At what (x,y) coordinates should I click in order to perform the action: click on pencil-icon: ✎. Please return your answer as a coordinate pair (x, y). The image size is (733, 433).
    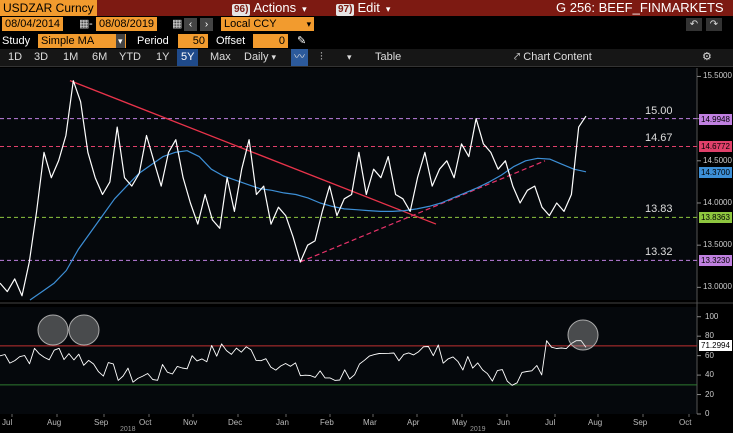
    Looking at the image, I should click on (302, 41).